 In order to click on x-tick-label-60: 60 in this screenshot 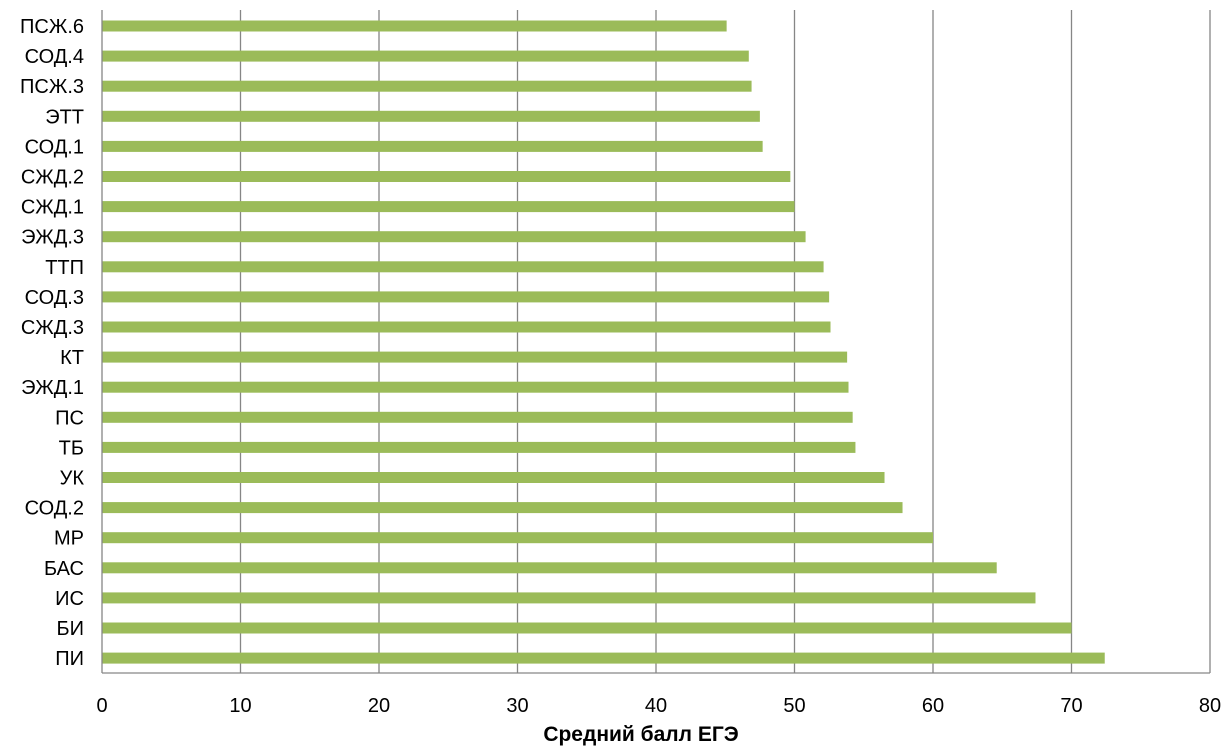, I will do `click(933, 706)`.